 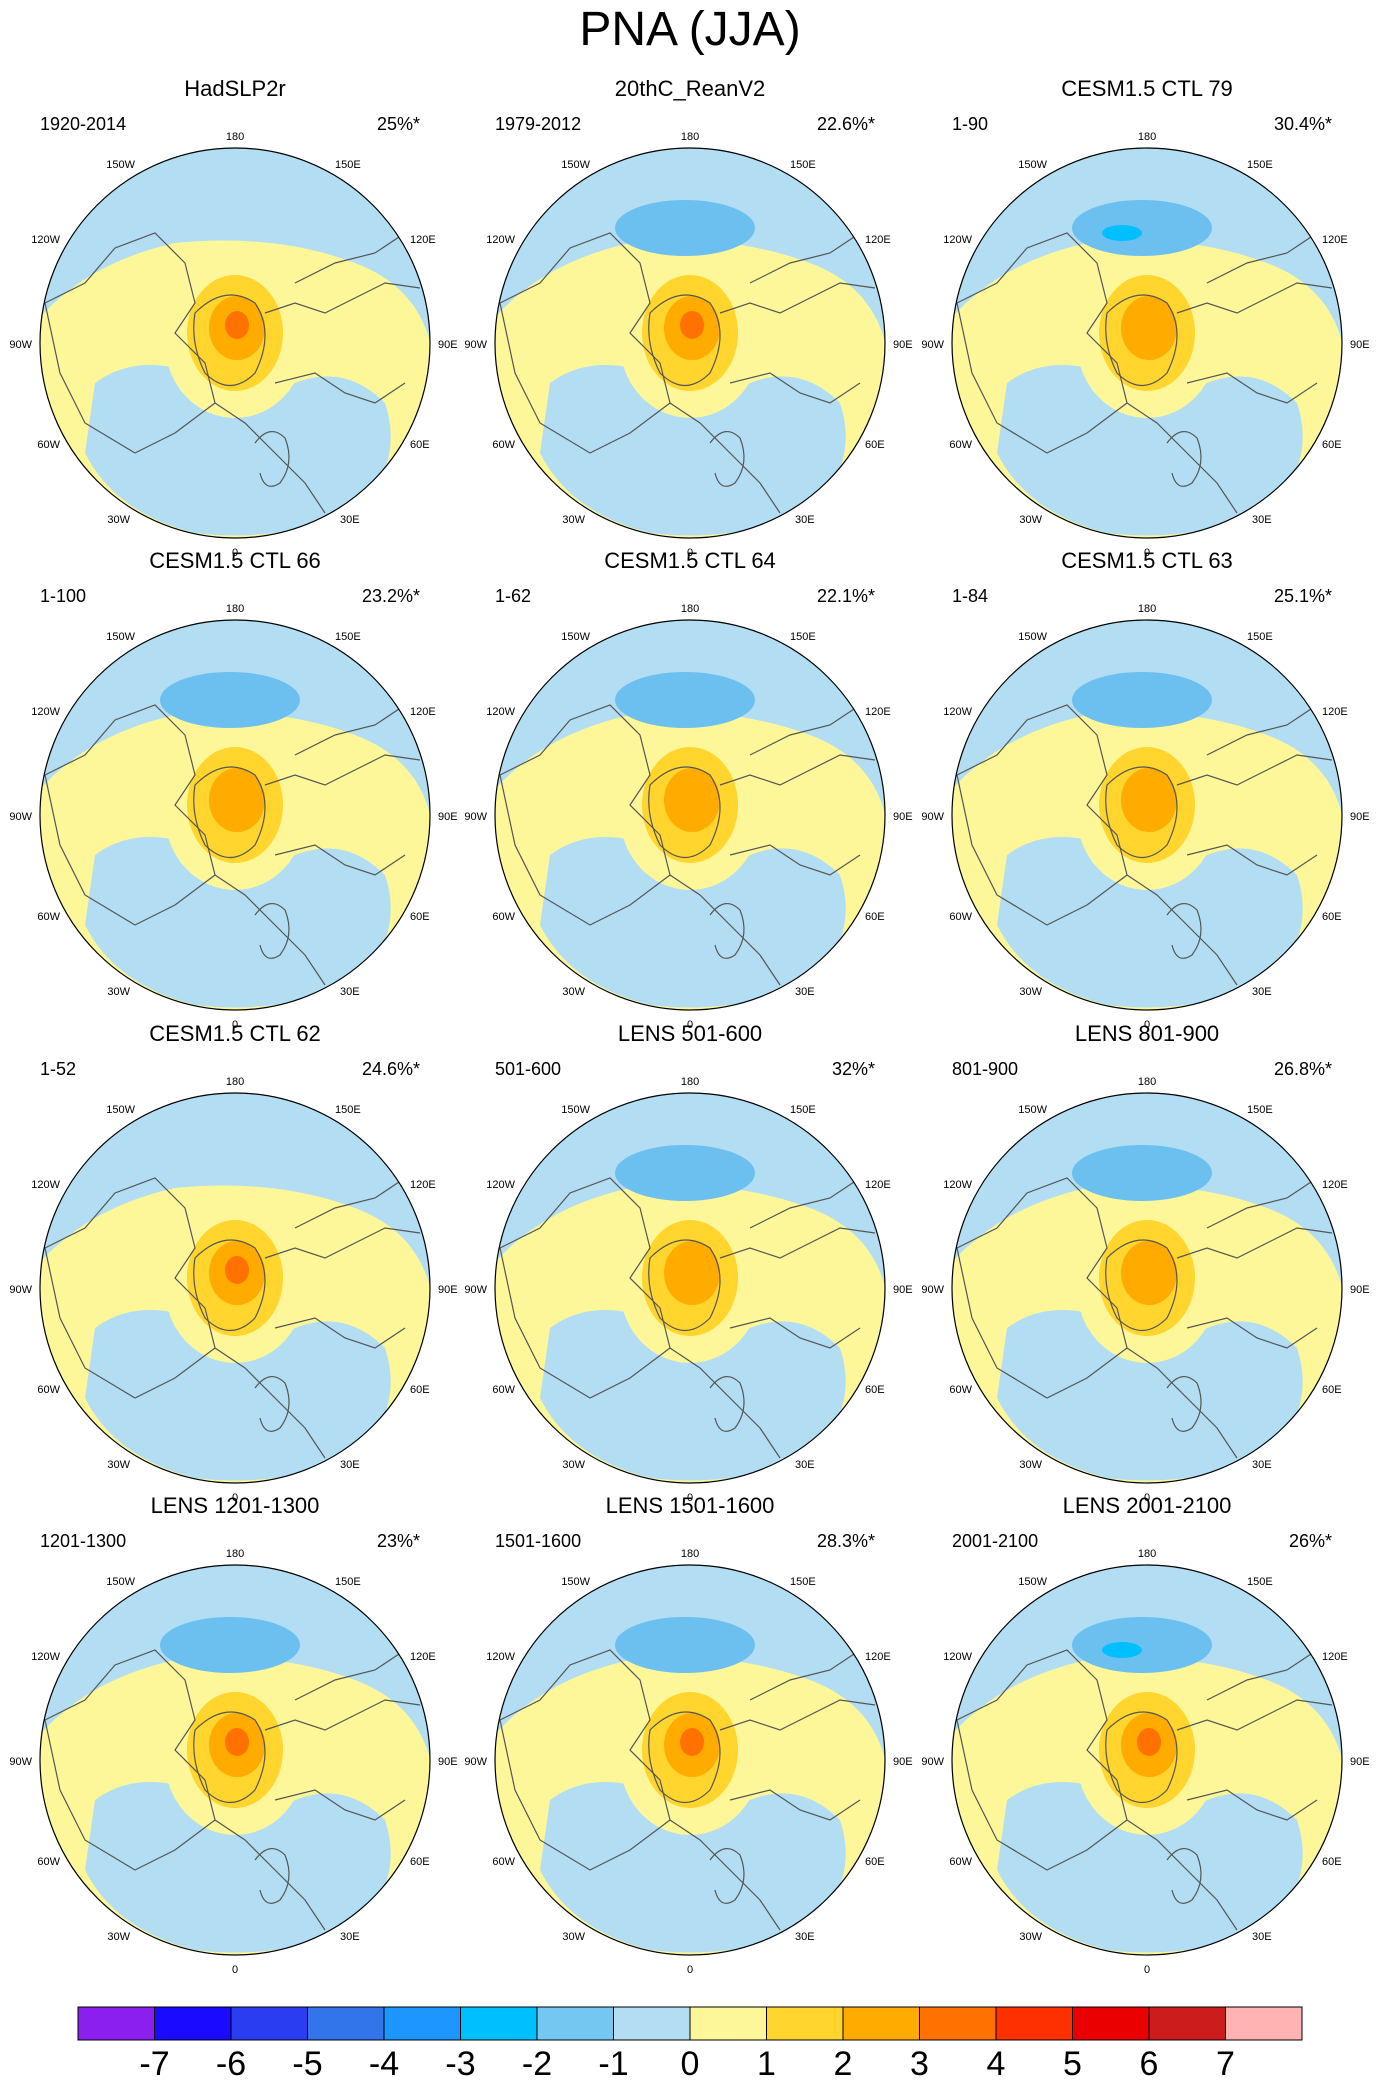 I want to click on lon-label: 150E, so click(x=803, y=1110).